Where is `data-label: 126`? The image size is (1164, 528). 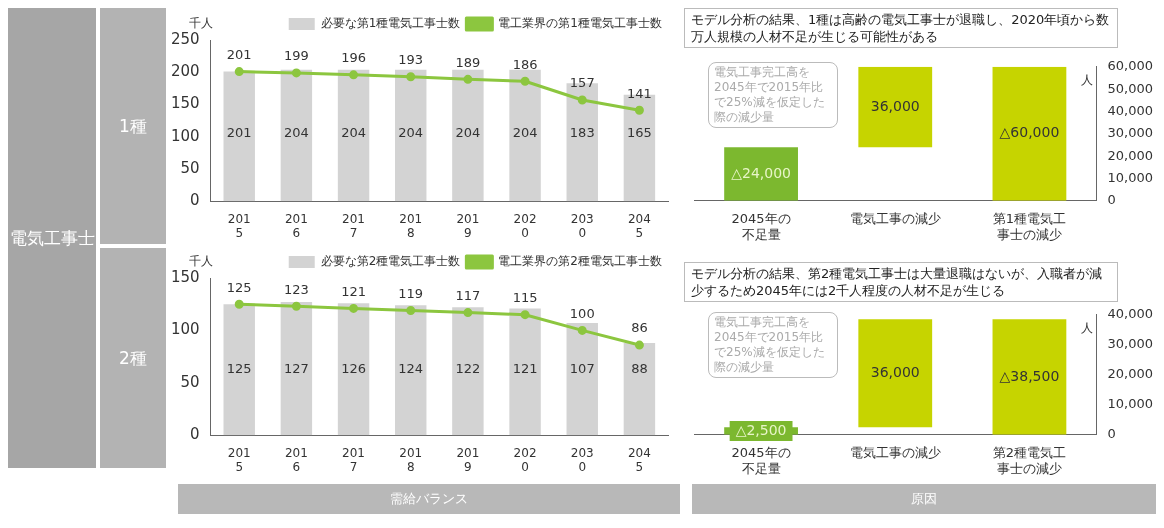 data-label: 126 is located at coordinates (353, 368).